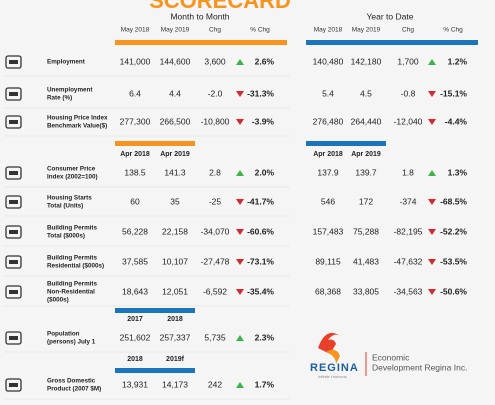 This screenshot has height=405, width=495. Describe the element at coordinates (408, 172) in the screenshot. I see `cell: 1.8` at that location.